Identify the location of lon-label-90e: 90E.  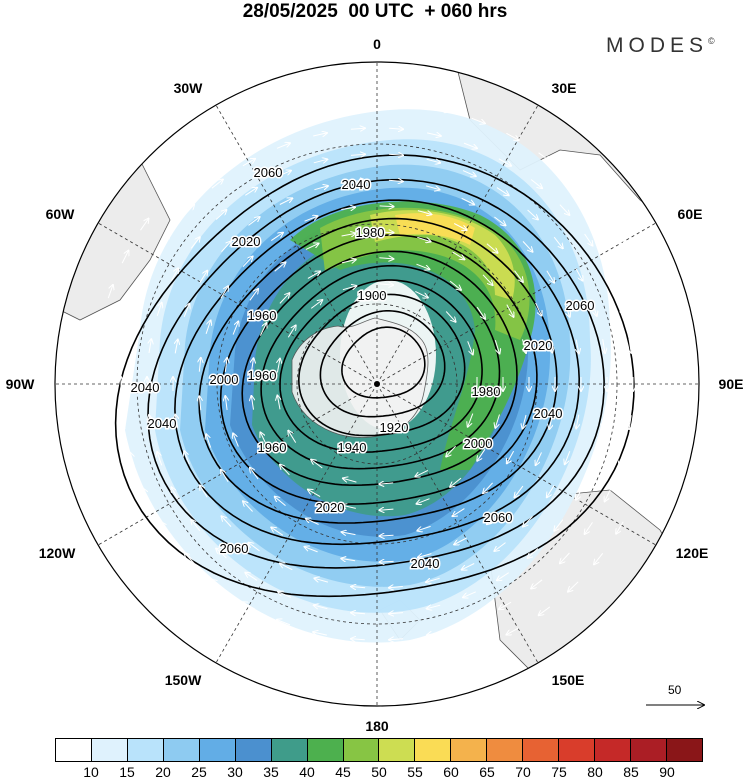
(731, 384).